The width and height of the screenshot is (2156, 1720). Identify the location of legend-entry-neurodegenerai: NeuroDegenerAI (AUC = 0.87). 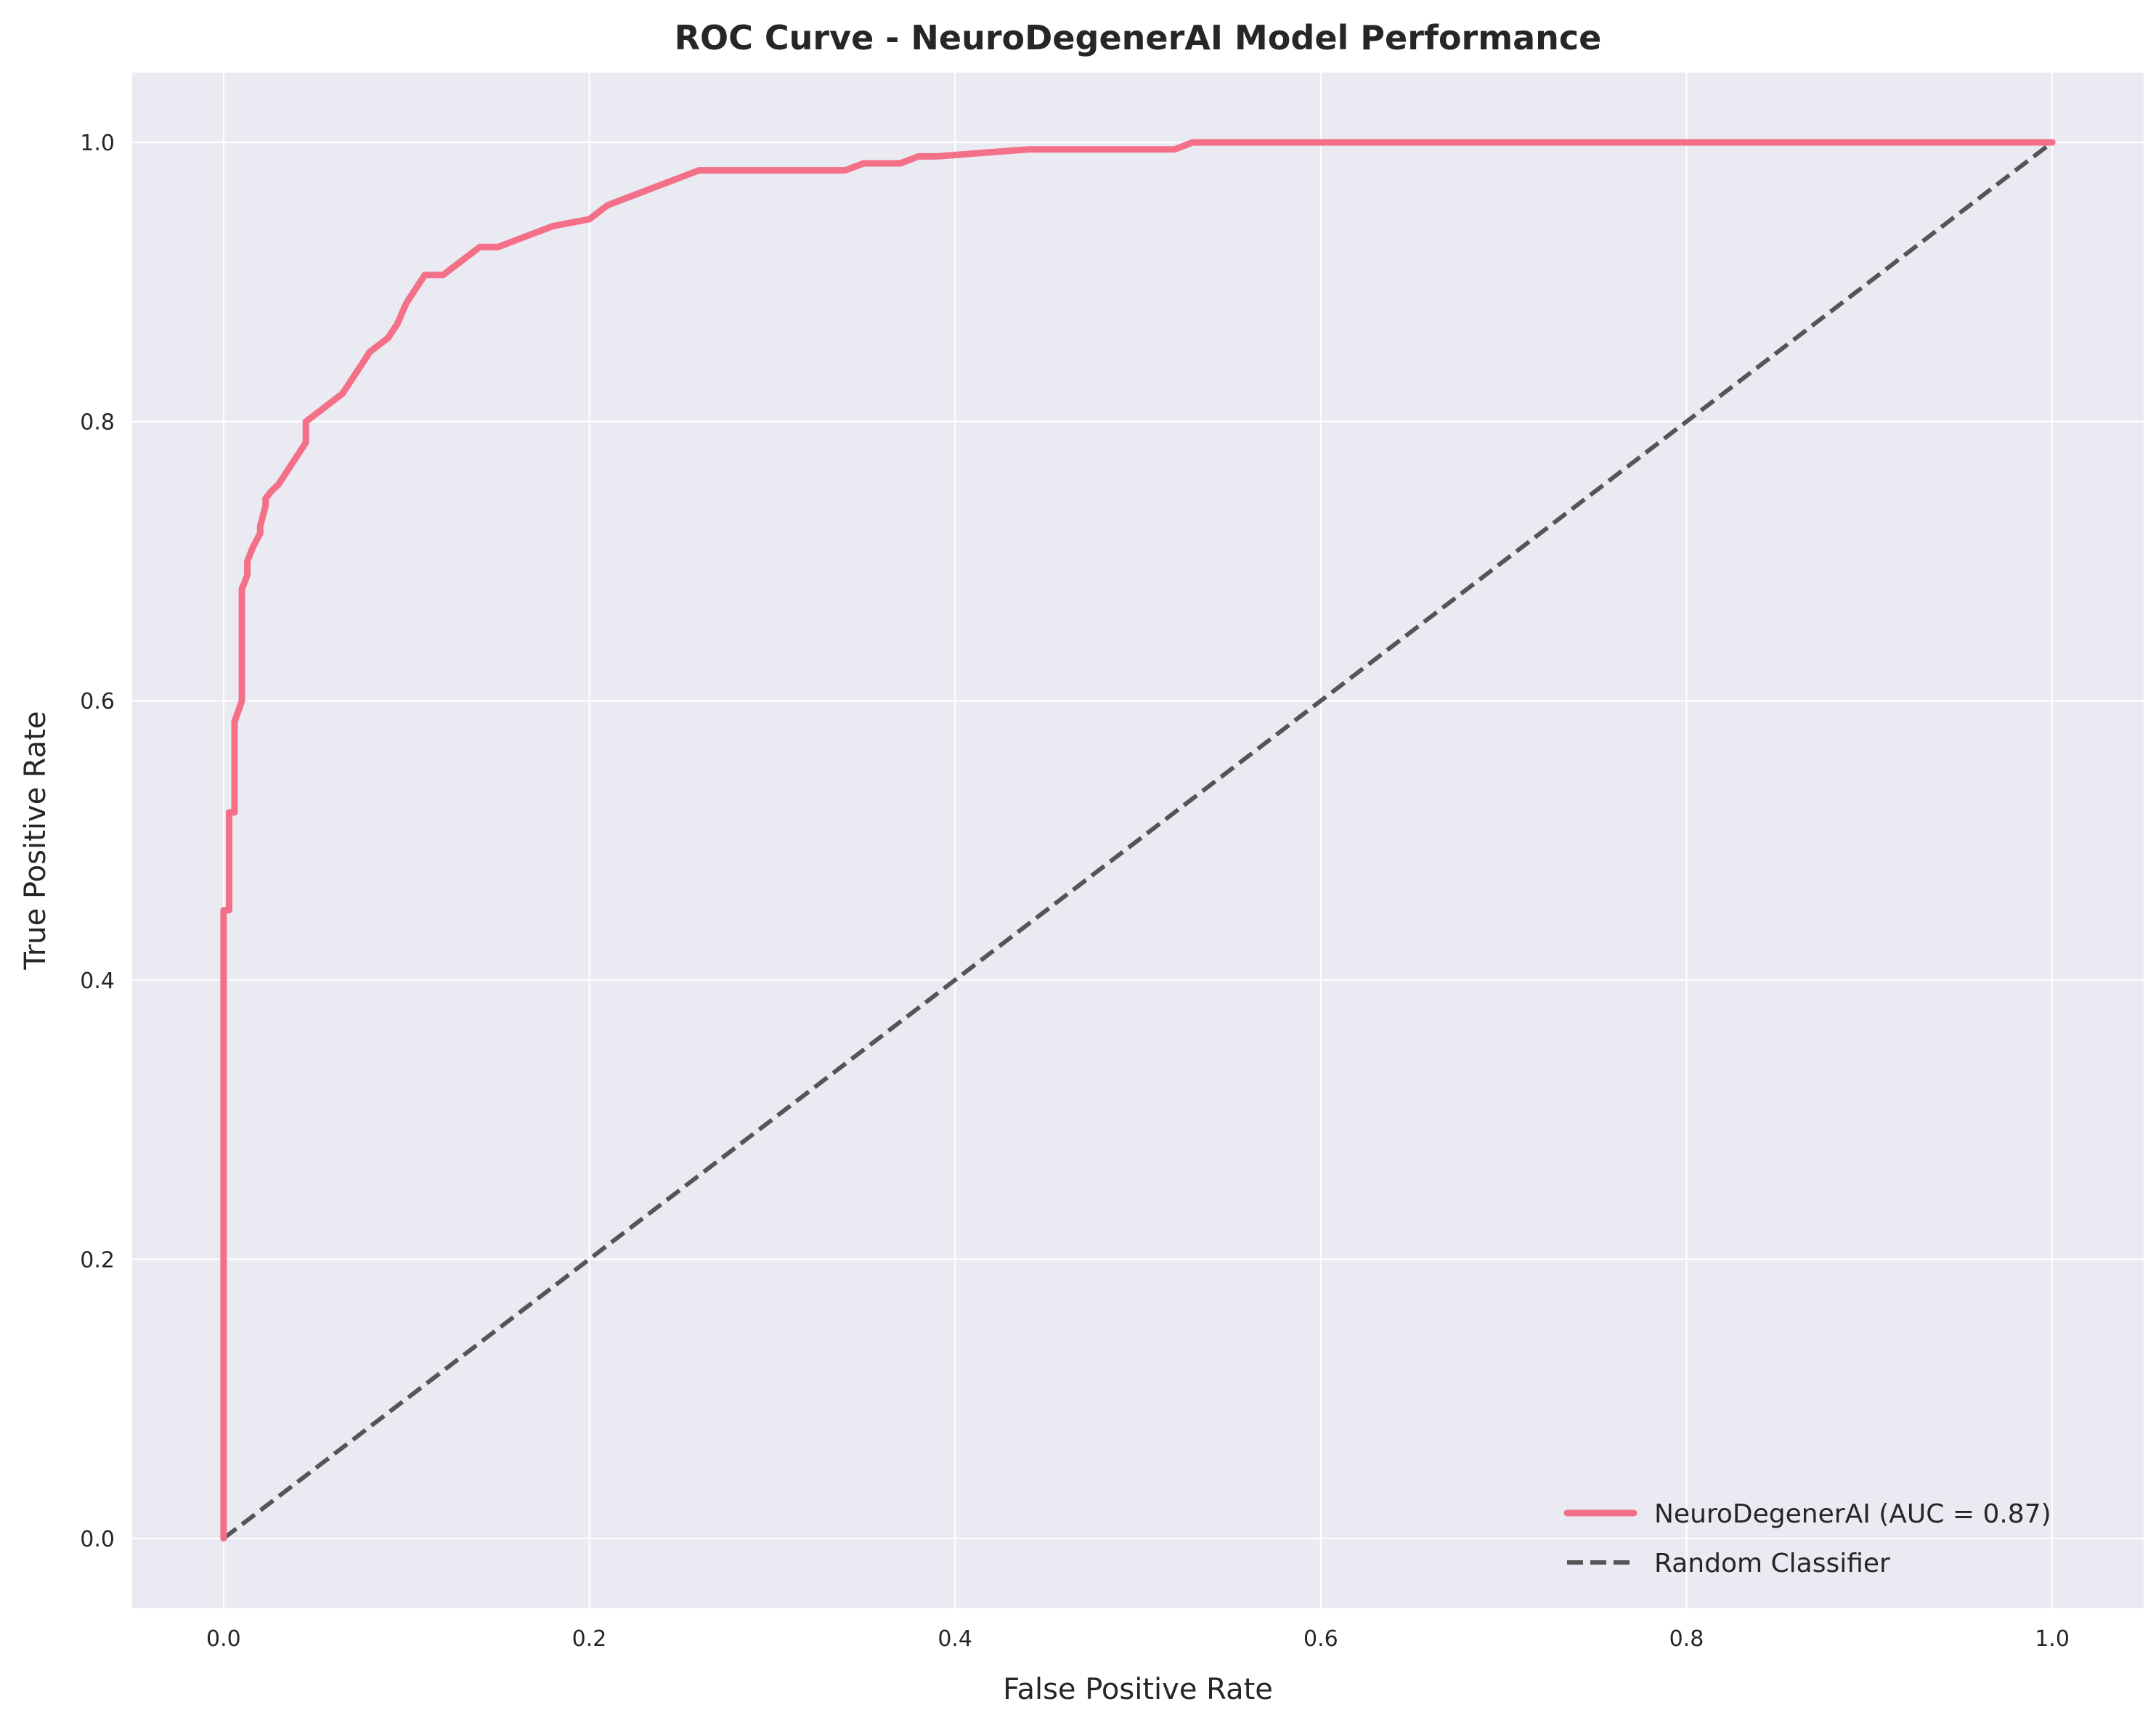
(1852, 1514).